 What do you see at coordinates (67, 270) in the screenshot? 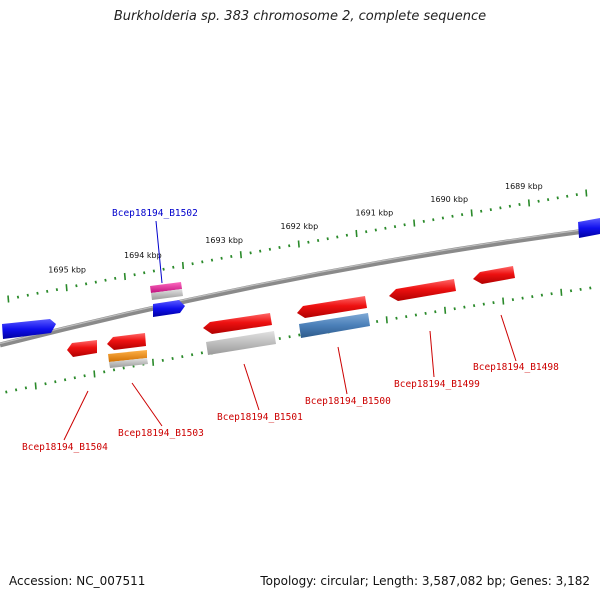
I see `scale-label: 1695 kbp` at bounding box center [67, 270].